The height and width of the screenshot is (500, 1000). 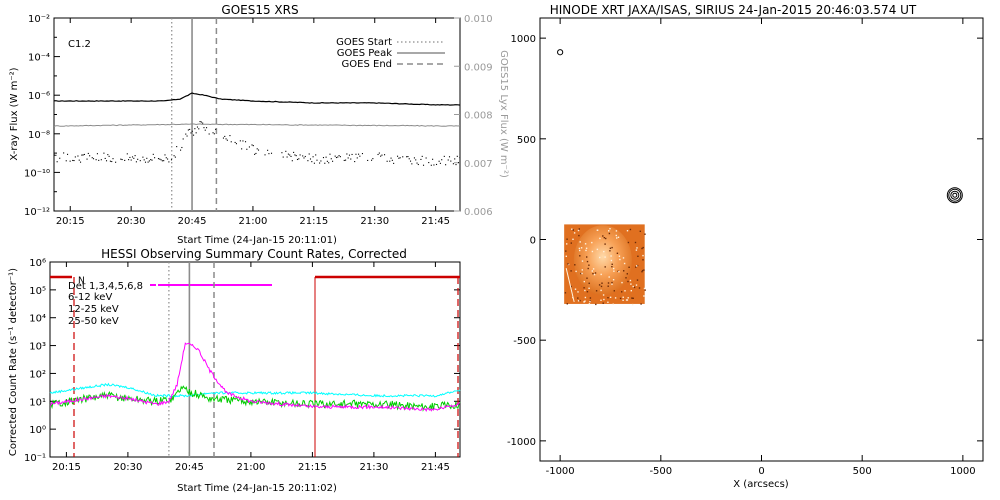 I want to click on goes-xtick-label: 20:45, so click(x=192, y=221).